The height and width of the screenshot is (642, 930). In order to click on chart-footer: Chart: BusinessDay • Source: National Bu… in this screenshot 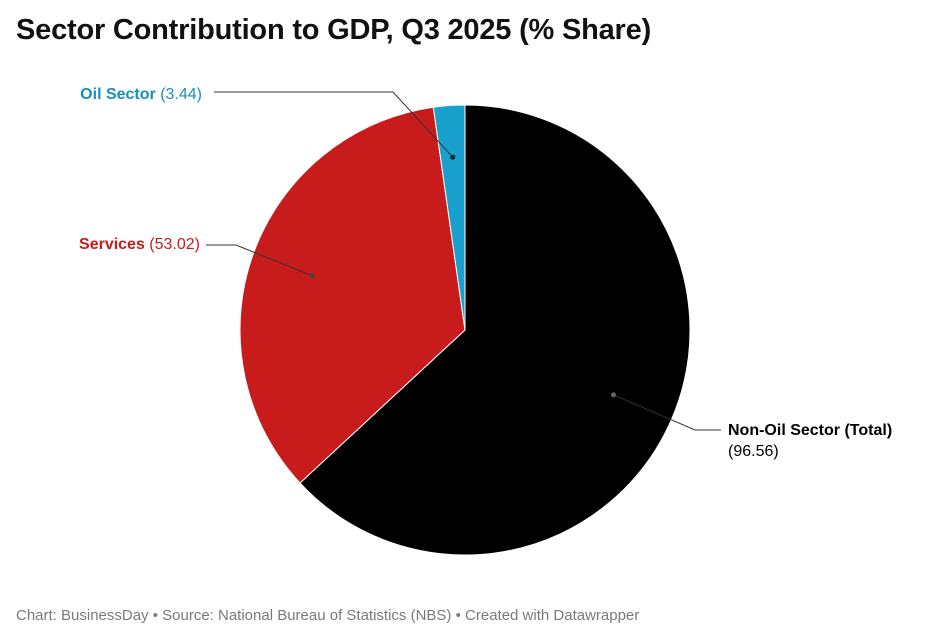, I will do `click(328, 615)`.